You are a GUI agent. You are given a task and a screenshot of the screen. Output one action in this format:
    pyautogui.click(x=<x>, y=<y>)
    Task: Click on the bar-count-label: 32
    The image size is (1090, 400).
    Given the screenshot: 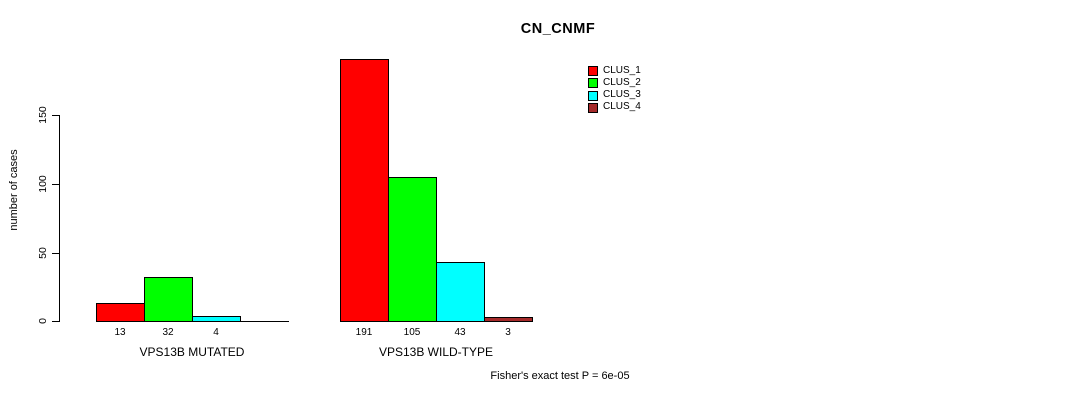 What is the action you would take?
    pyautogui.click(x=168, y=332)
    